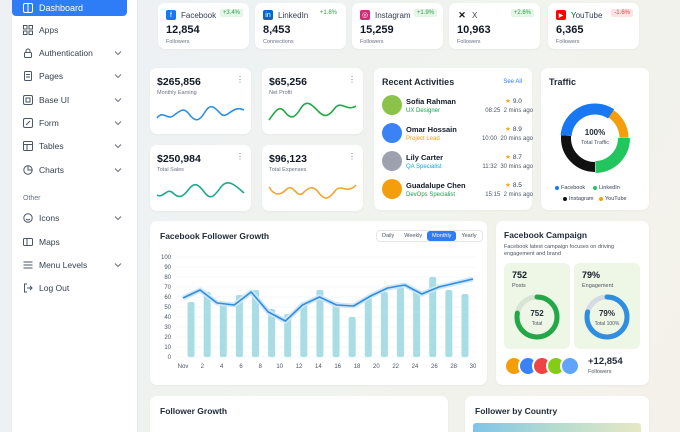 The width and height of the screenshot is (680, 432). Describe the element at coordinates (279, 367) in the screenshot. I see `x-tick-label: 10` at that location.